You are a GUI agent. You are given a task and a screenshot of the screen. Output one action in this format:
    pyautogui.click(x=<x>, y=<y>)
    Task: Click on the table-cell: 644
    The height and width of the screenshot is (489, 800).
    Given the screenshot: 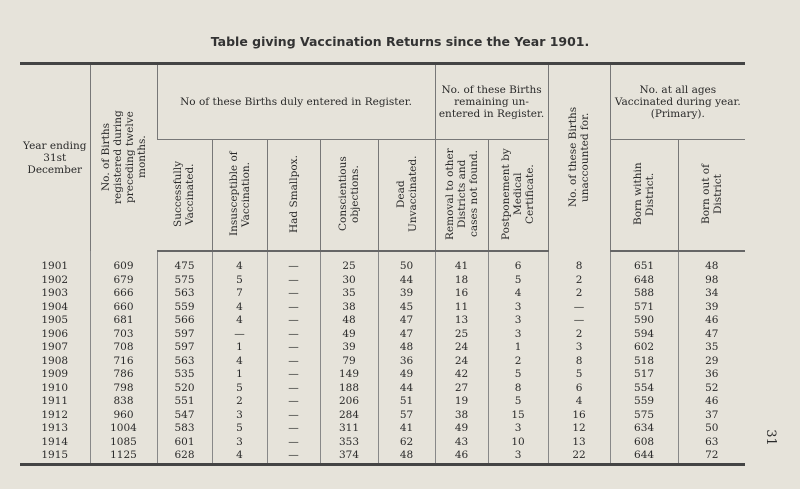 What is the action you would take?
    pyautogui.click(x=644, y=456)
    